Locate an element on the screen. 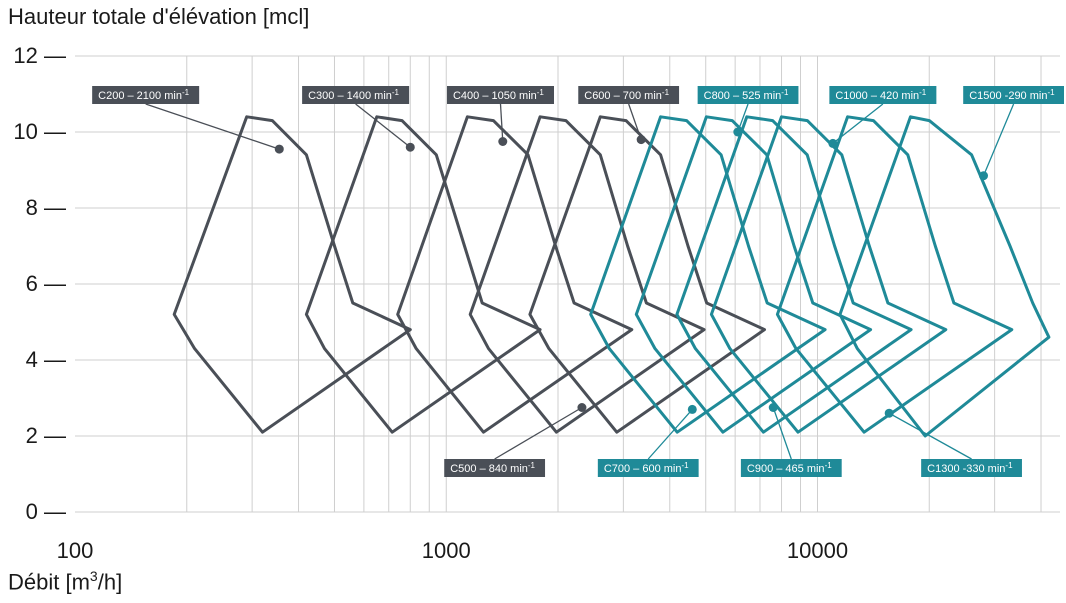  series-label: C1300 -330 min-1 is located at coordinates (970, 468).